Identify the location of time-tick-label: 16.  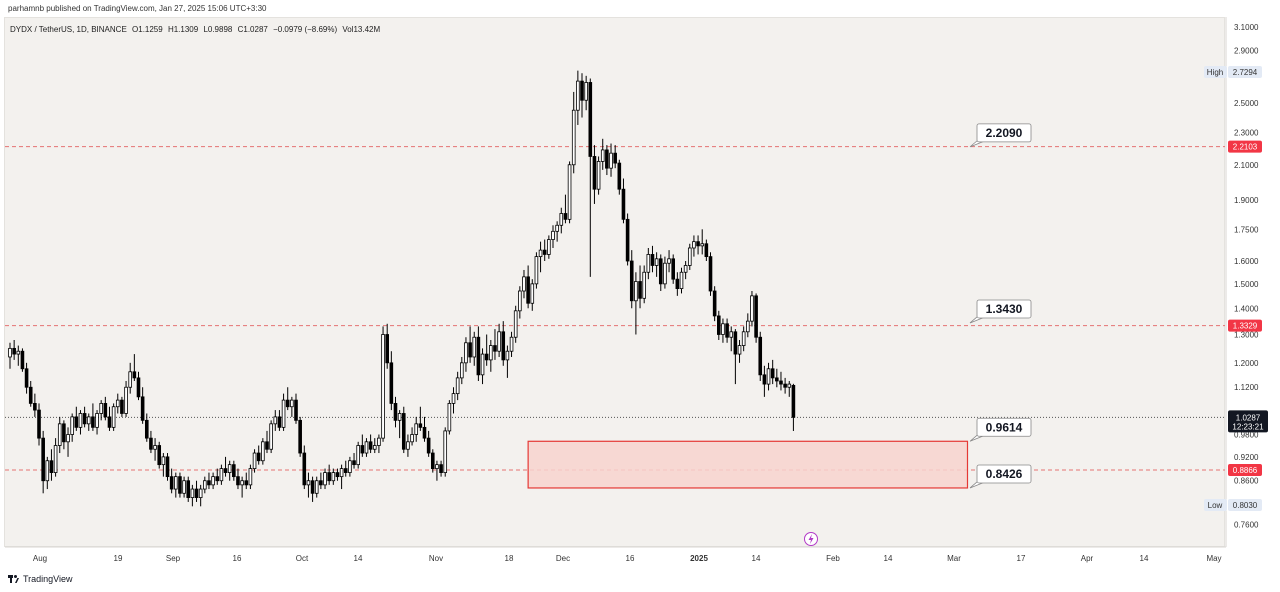
(630, 558).